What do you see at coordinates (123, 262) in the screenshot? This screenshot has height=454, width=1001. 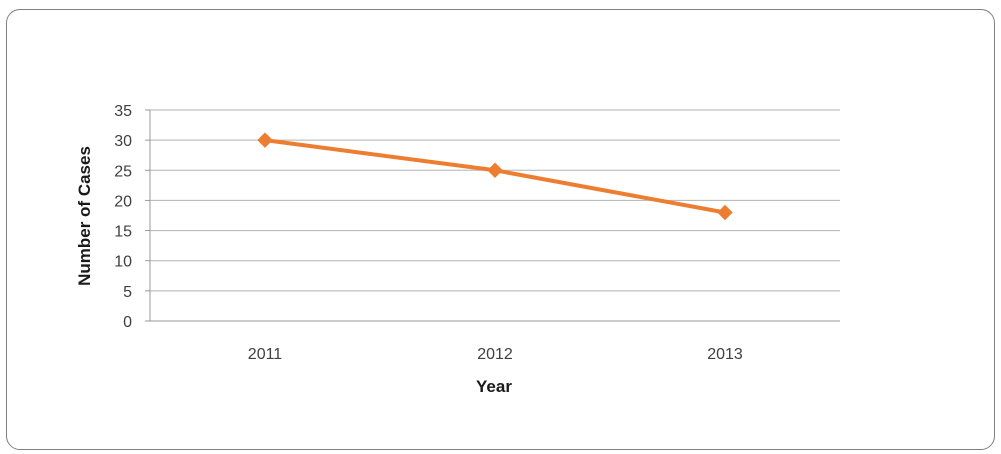 I see `y-tick-label: 10` at bounding box center [123, 262].